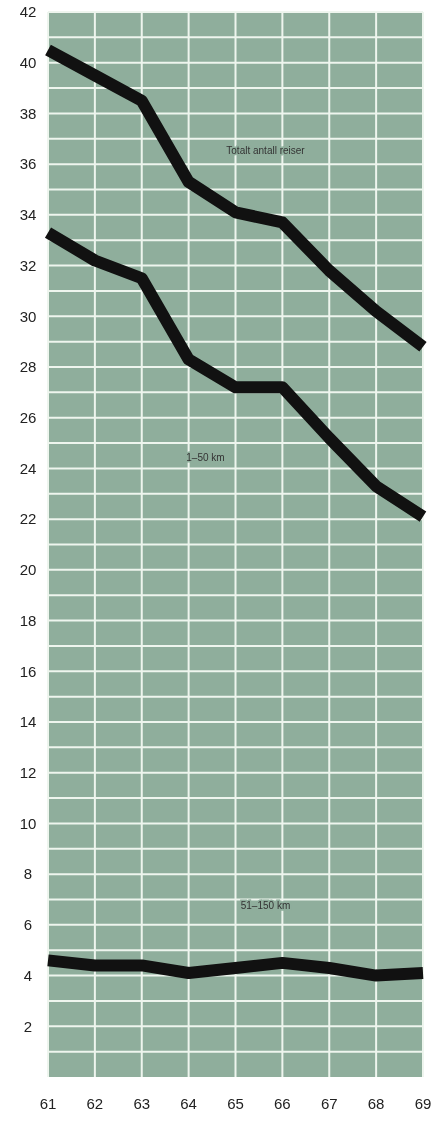  I want to click on x-tick-label: 65, so click(235, 1103).